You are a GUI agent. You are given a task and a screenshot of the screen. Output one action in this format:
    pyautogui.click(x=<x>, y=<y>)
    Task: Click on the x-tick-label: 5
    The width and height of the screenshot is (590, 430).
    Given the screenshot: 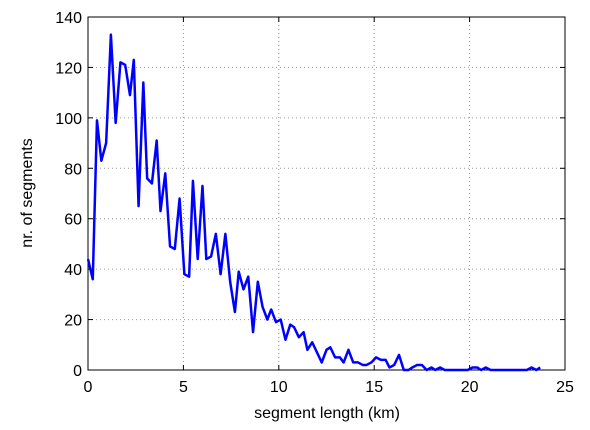 What is the action you would take?
    pyautogui.click(x=183, y=387)
    